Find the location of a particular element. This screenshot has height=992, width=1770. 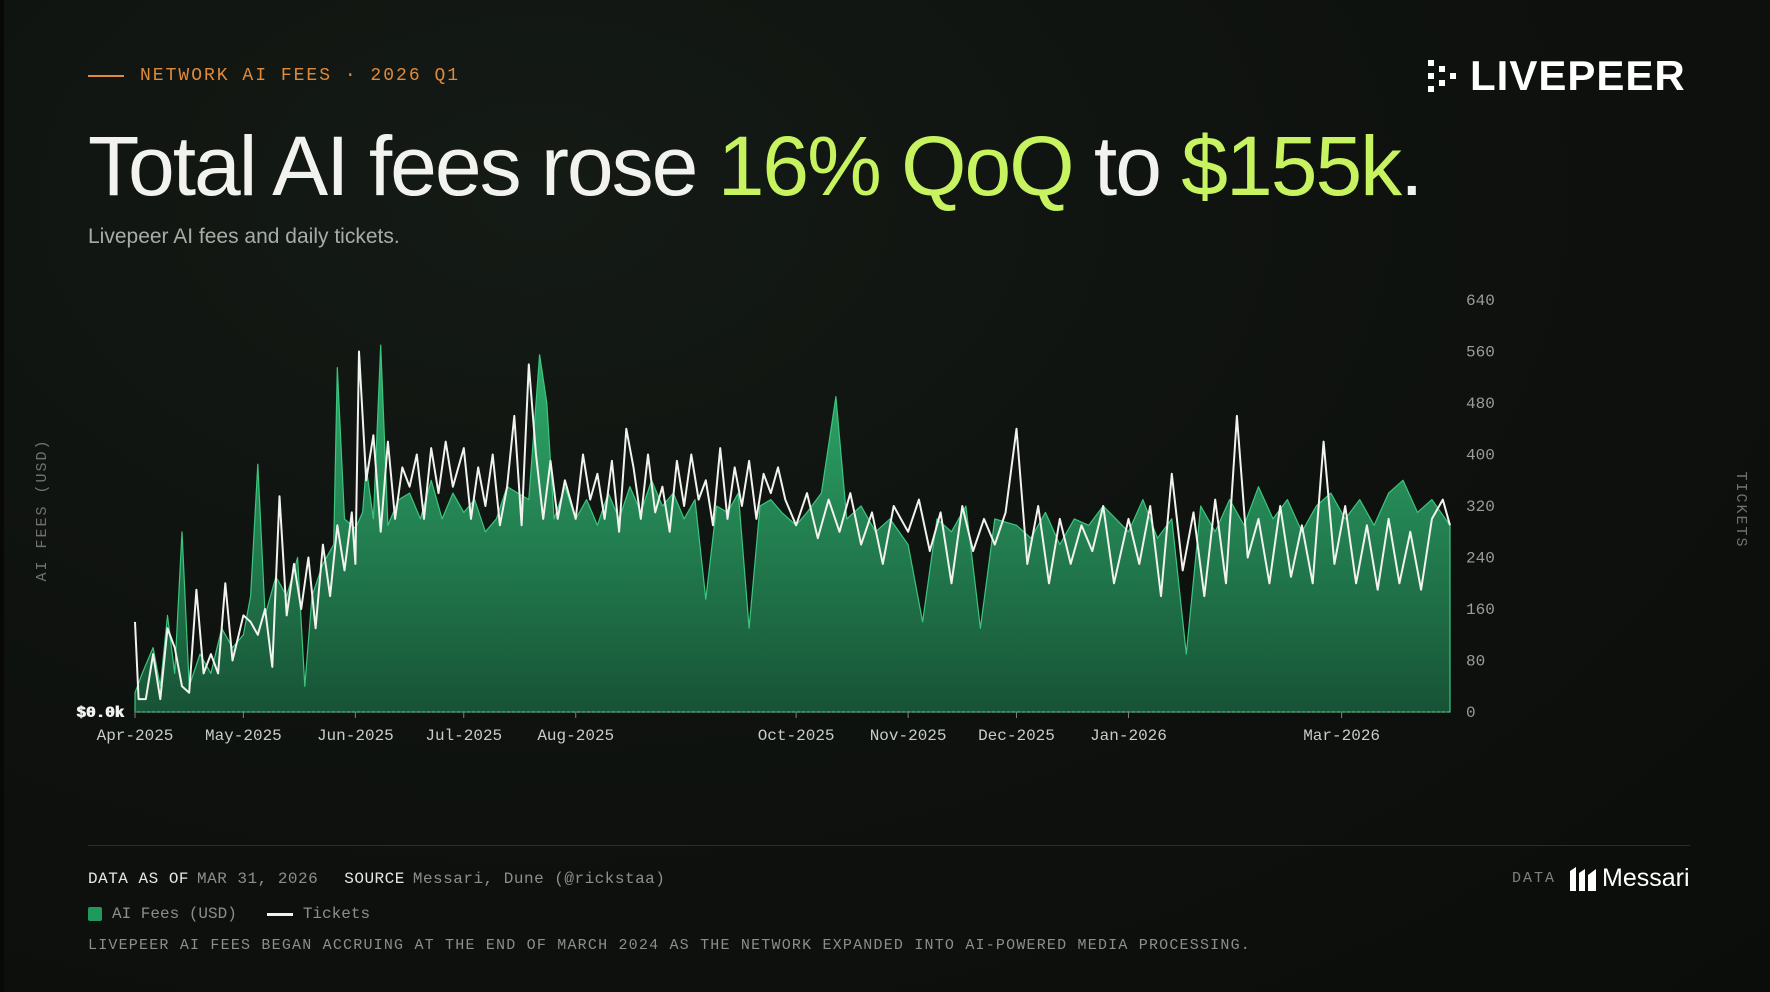

source-value: Messari, Dune (@rickstaa) is located at coordinates (539, 879).